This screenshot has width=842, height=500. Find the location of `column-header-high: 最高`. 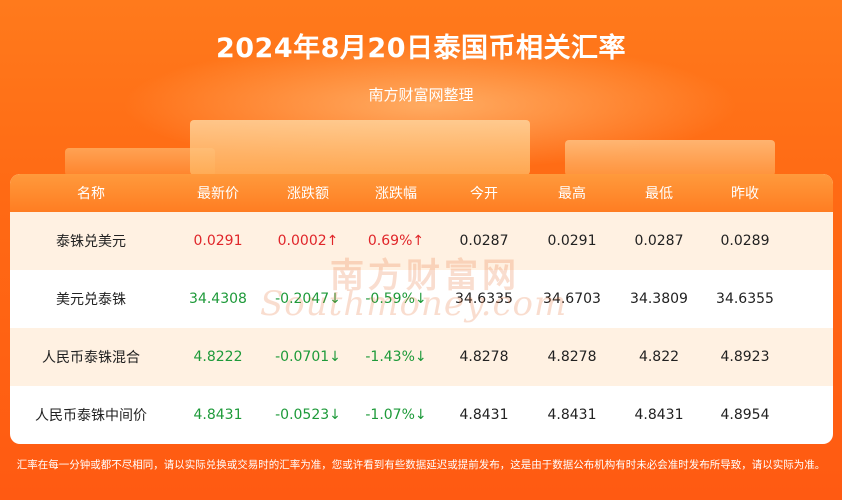

column-header-high: 最高 is located at coordinates (572, 194).